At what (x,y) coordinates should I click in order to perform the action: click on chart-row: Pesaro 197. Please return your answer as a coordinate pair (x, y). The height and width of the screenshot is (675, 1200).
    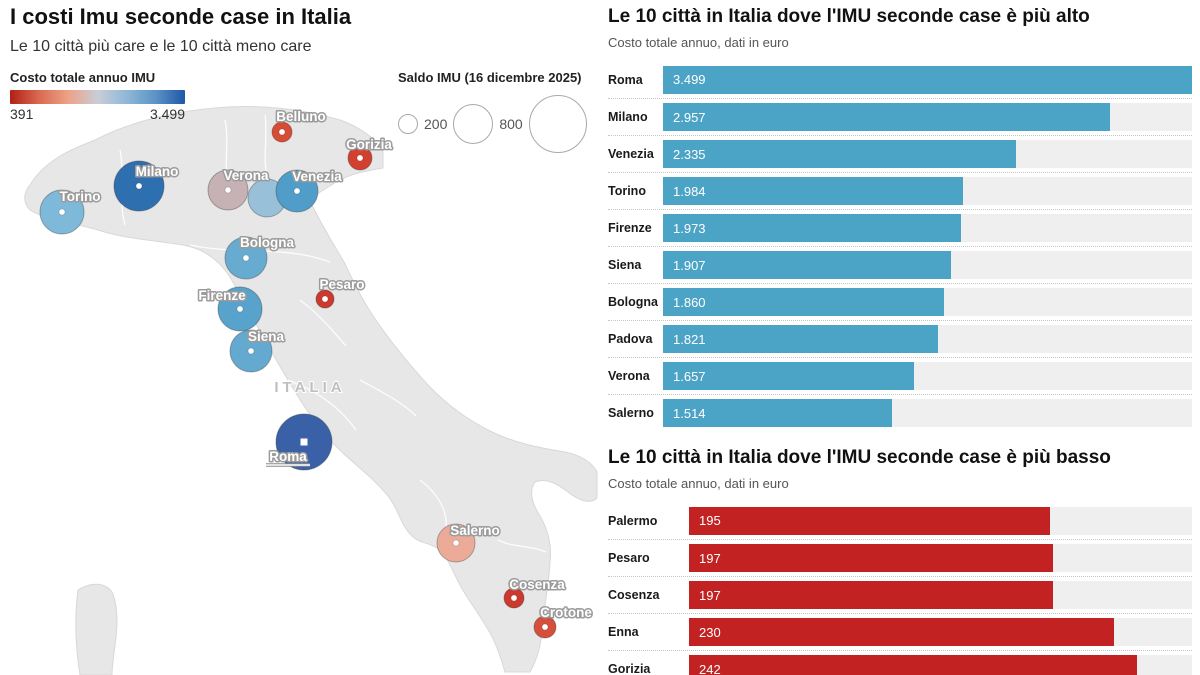
    Looking at the image, I should click on (900, 557).